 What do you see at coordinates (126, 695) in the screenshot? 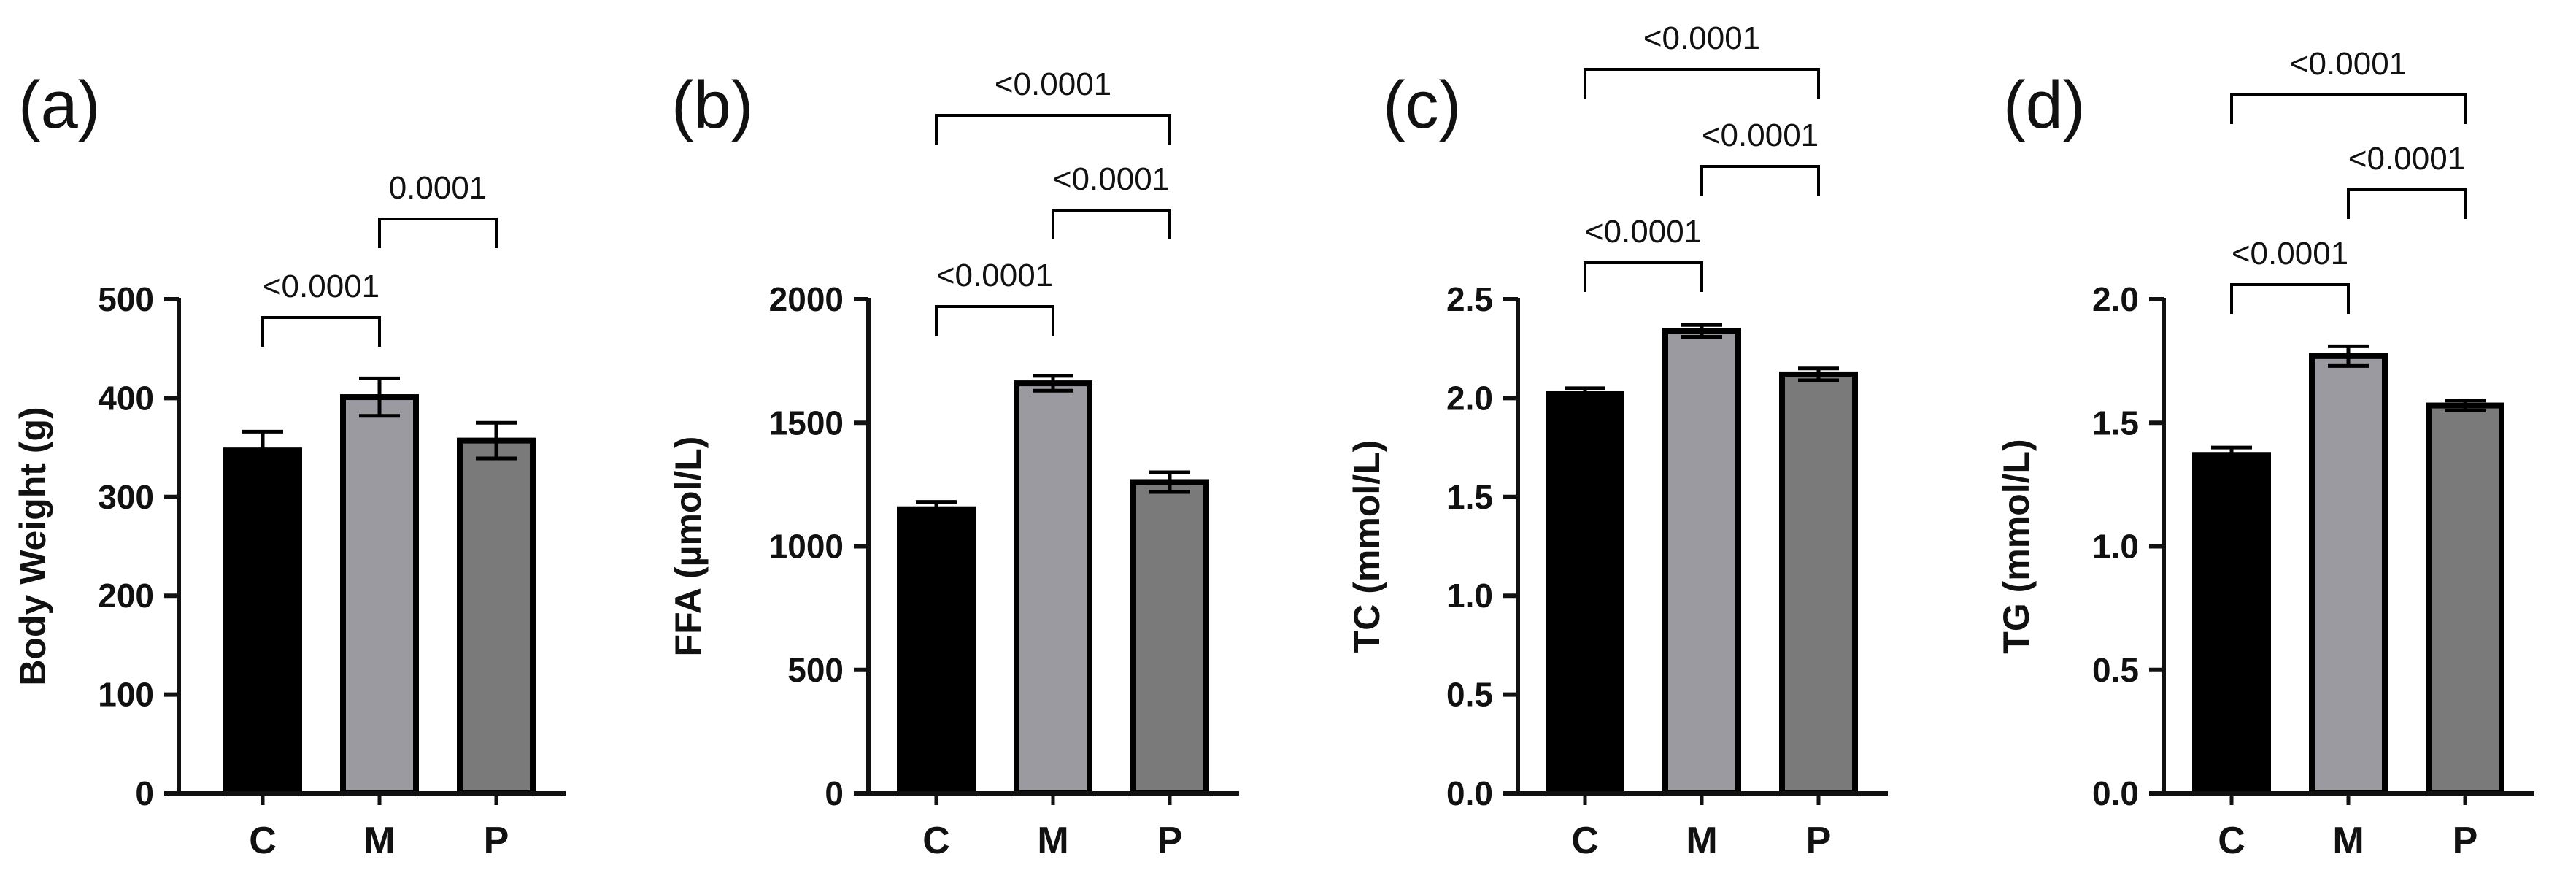
I see `y-tick-label: 100` at bounding box center [126, 695].